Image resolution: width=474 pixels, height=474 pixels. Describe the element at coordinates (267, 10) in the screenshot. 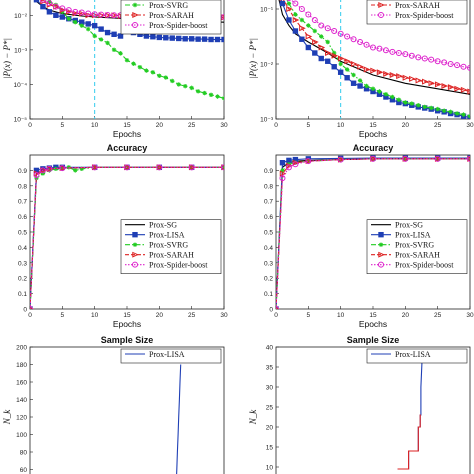

I see `y-tick-label: 10⁻¹` at that location.